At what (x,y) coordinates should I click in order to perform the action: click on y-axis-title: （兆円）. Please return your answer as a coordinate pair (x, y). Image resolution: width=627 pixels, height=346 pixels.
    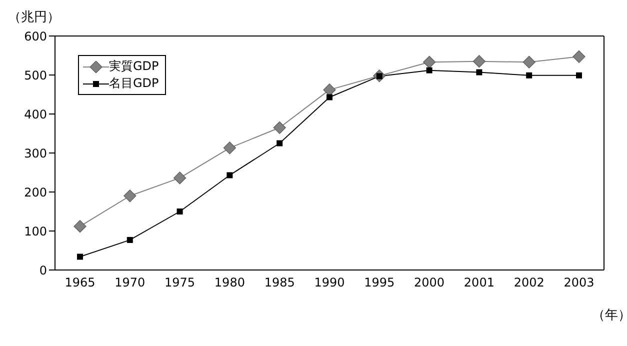
    Looking at the image, I should click on (34, 17).